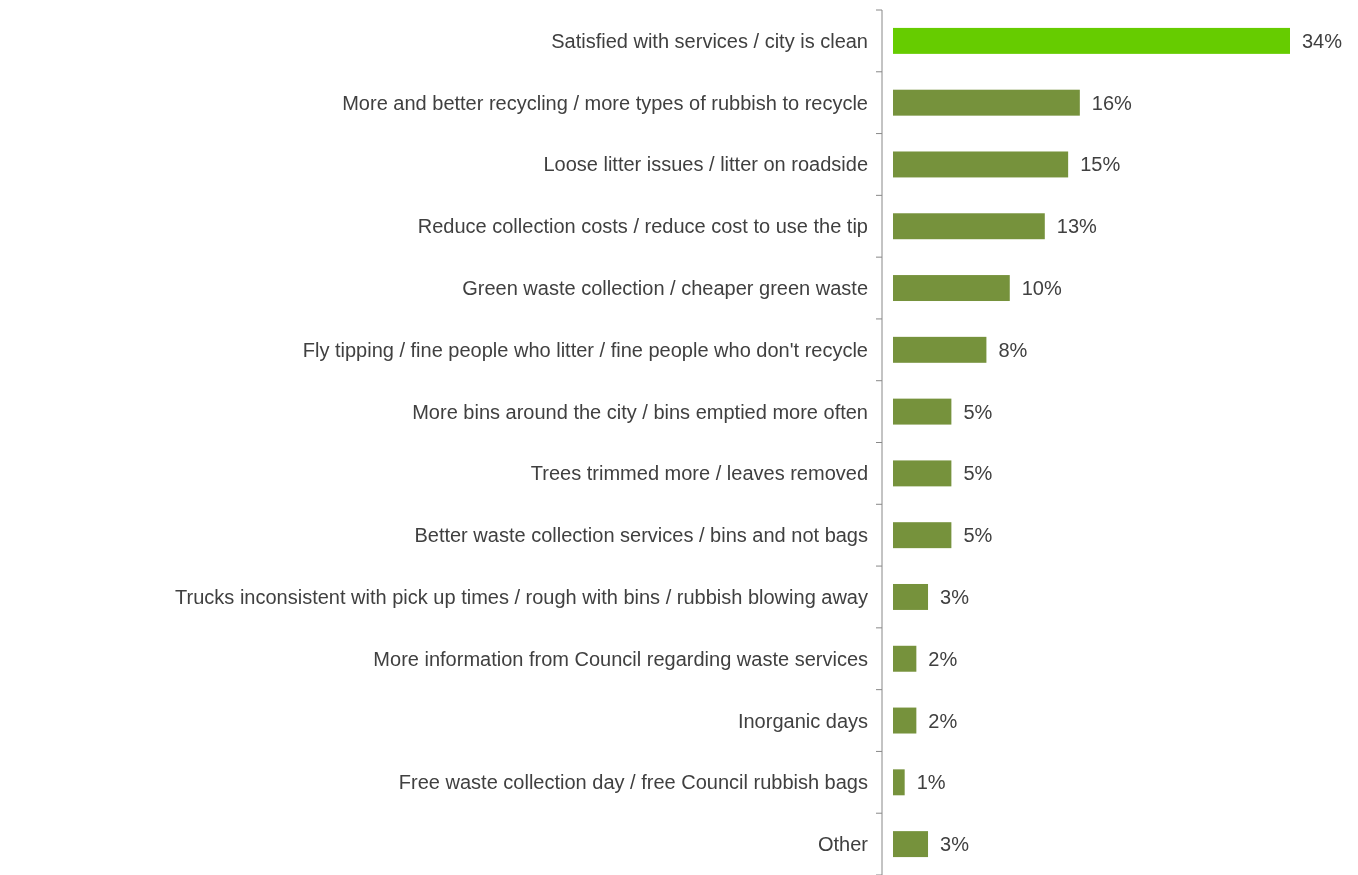 Image resolution: width=1358 pixels, height=875 pixels. Describe the element at coordinates (1112, 102) in the screenshot. I see `data-label: 16%` at that location.